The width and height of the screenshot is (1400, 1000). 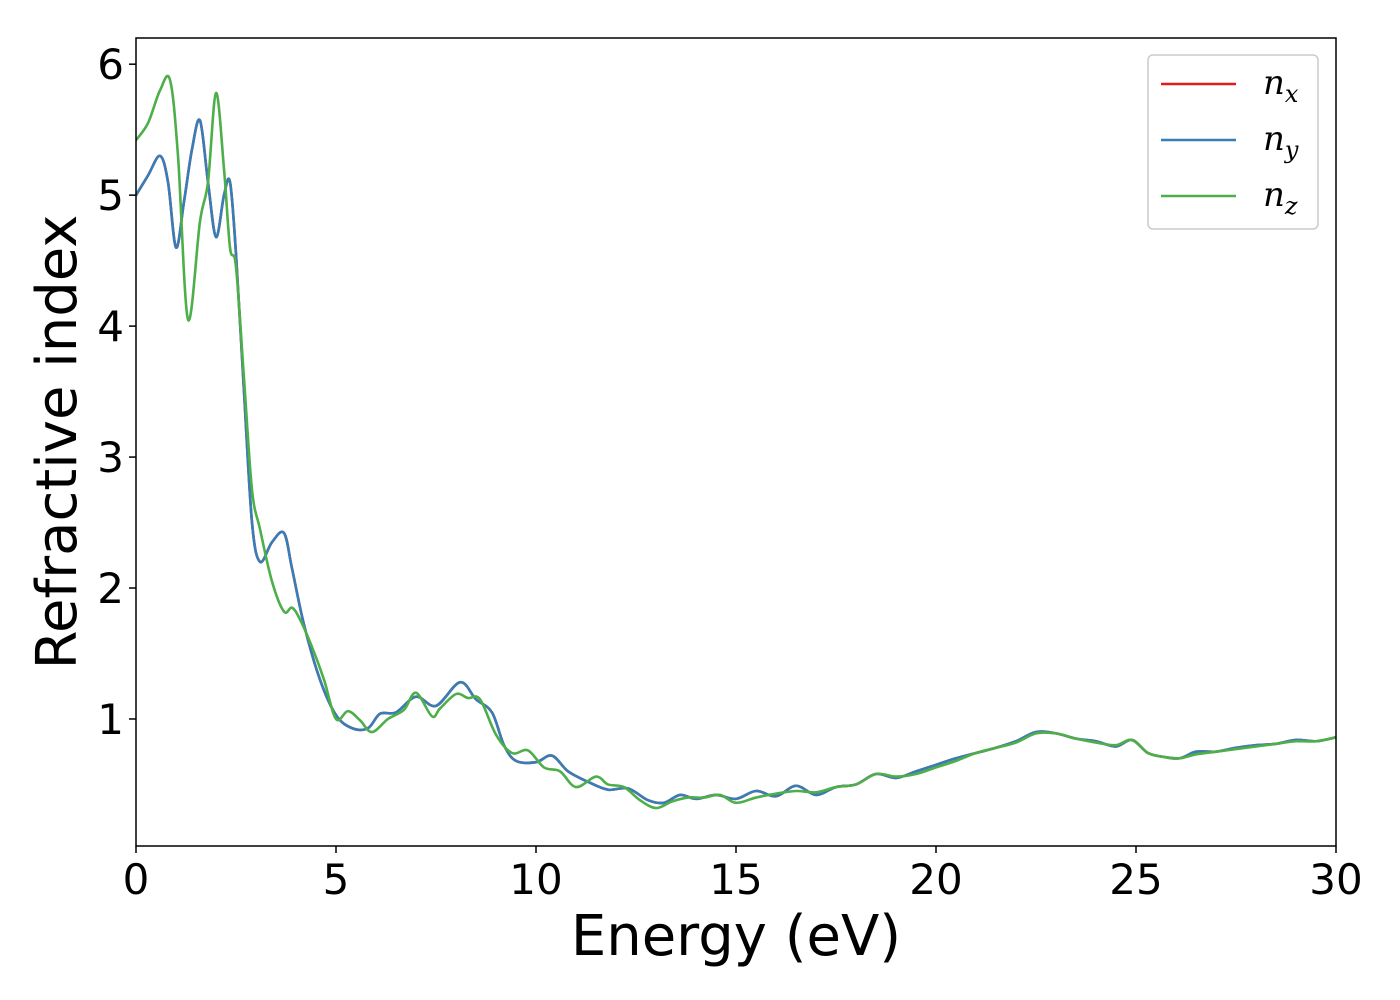 I want to click on legend: nx ny nz, so click(x=1233, y=142).